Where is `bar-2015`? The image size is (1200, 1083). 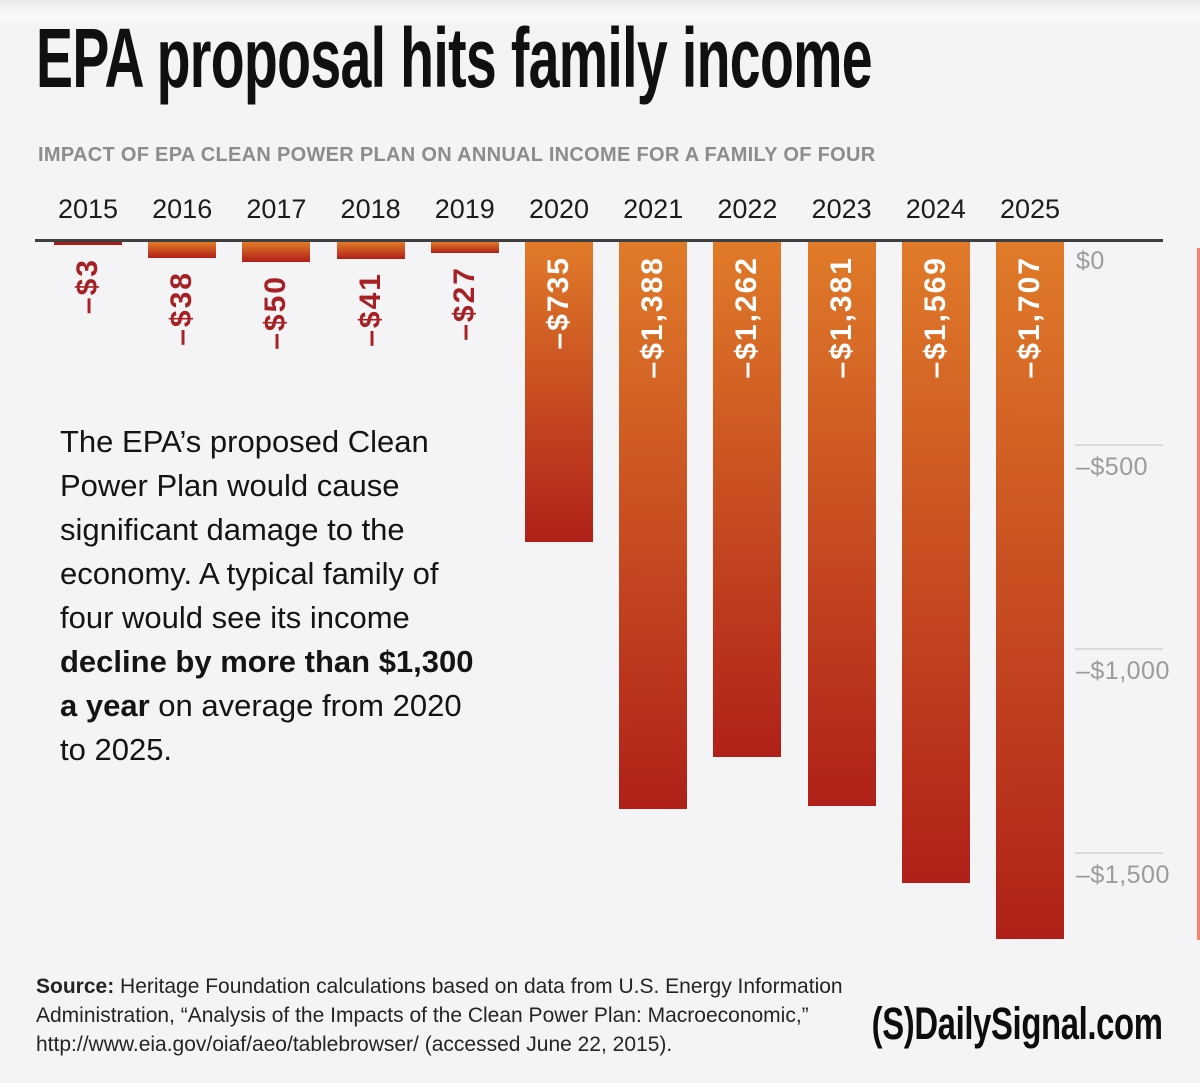
bar-2015 is located at coordinates (88, 243).